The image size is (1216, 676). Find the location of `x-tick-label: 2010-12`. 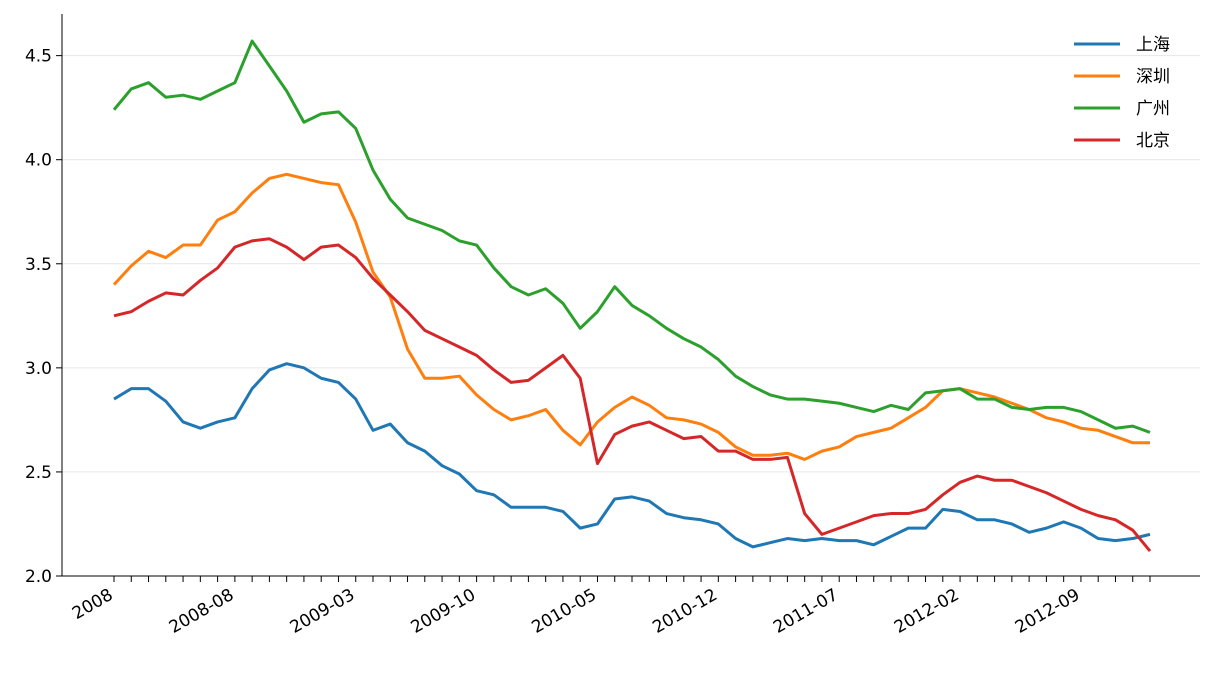

x-tick-label: 2010-12 is located at coordinates (685, 611).